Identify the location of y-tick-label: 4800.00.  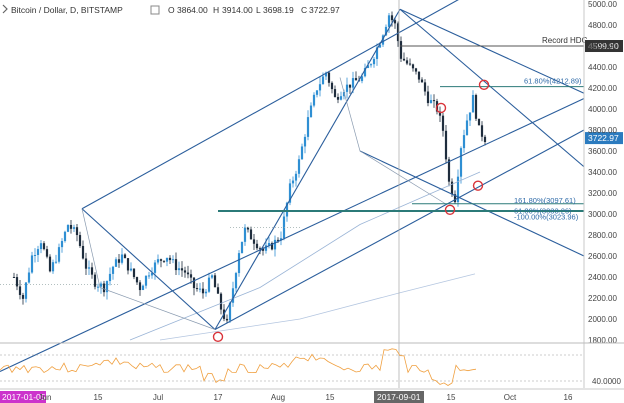
(602, 25).